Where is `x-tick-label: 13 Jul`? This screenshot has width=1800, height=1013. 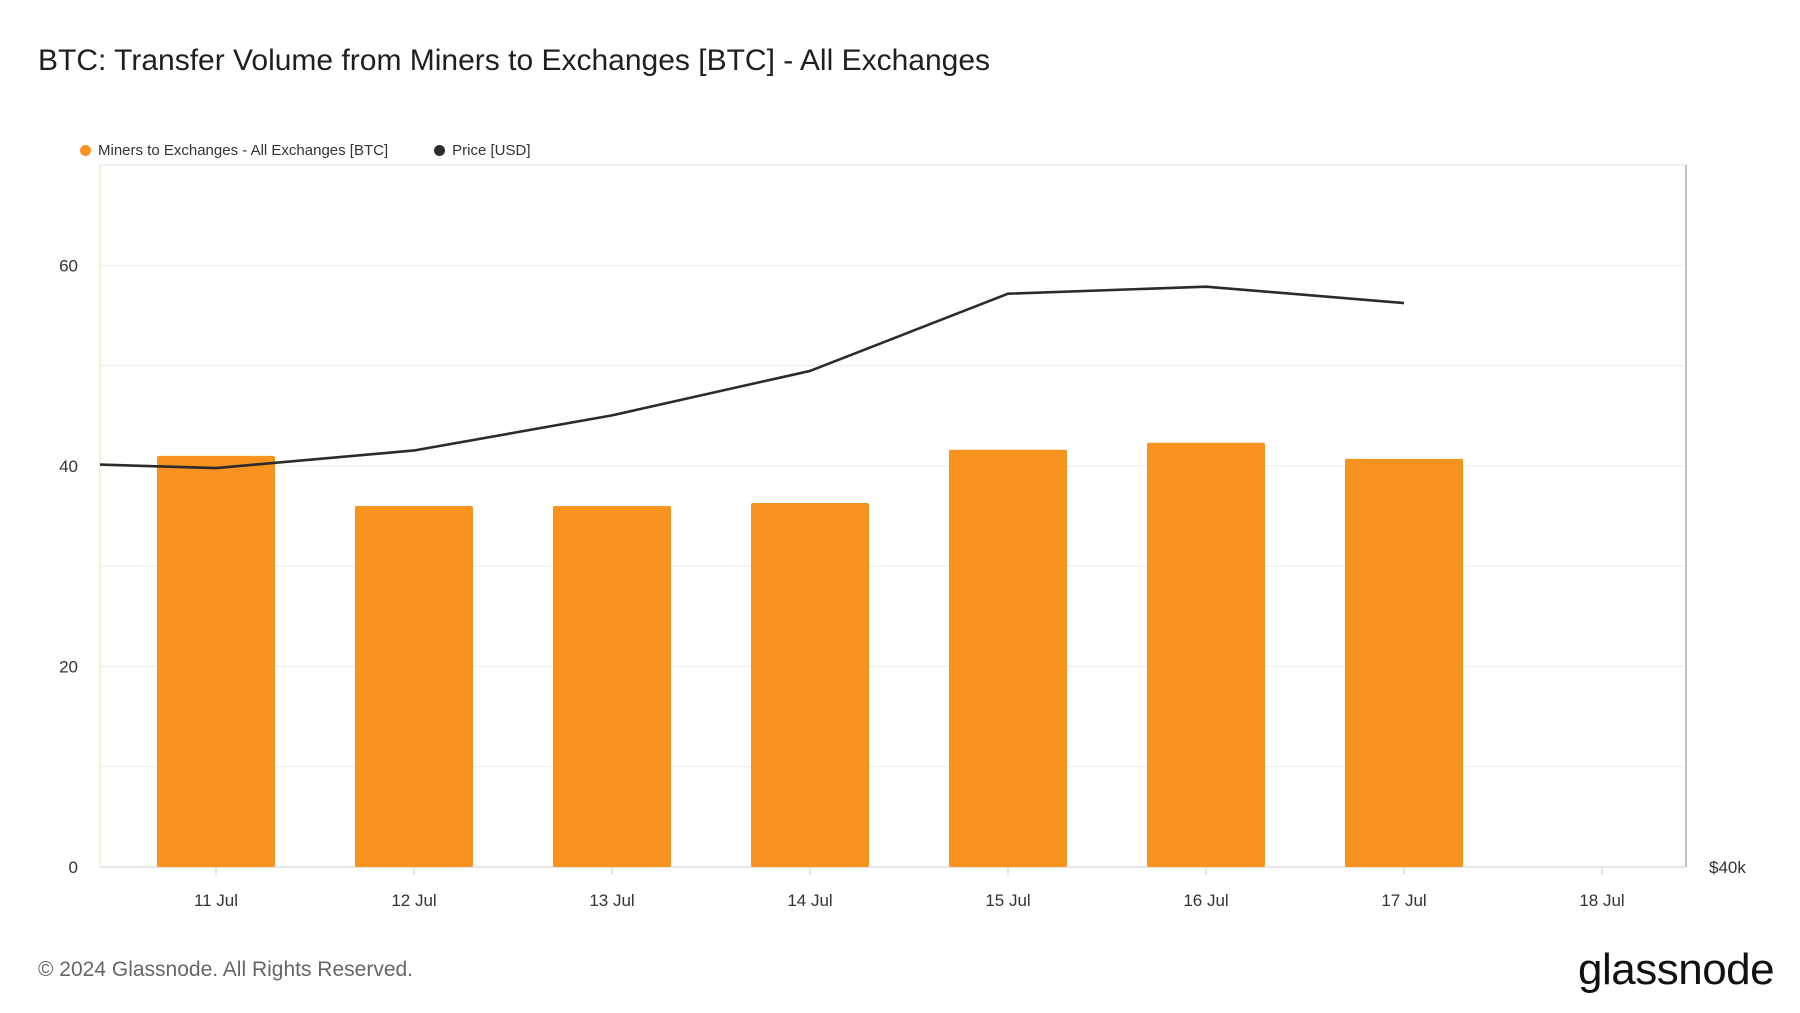
x-tick-label: 13 Jul is located at coordinates (611, 900).